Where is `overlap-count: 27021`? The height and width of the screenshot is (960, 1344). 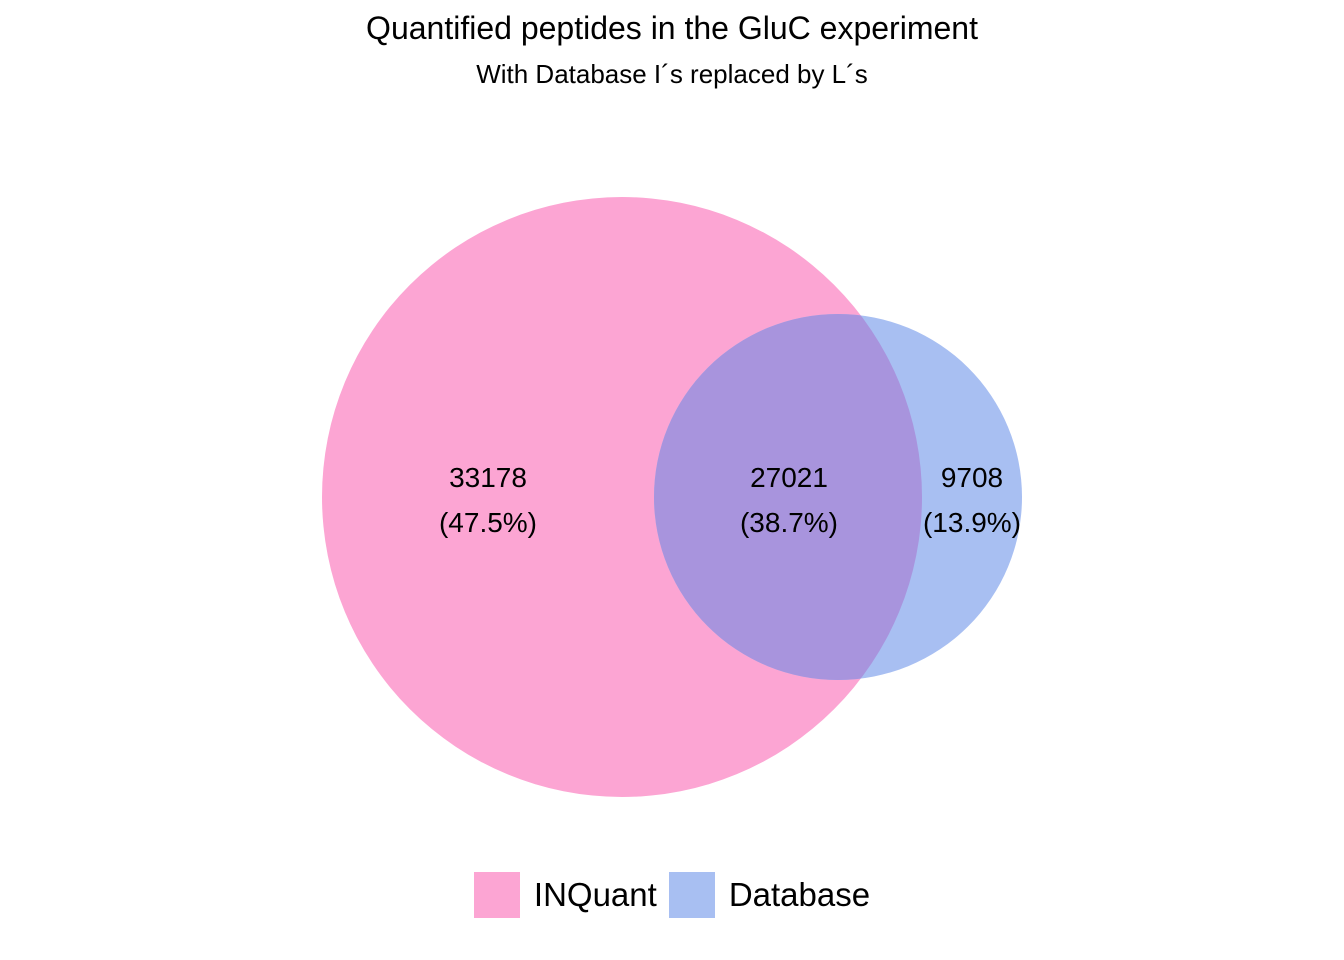 overlap-count: 27021 is located at coordinates (789, 477).